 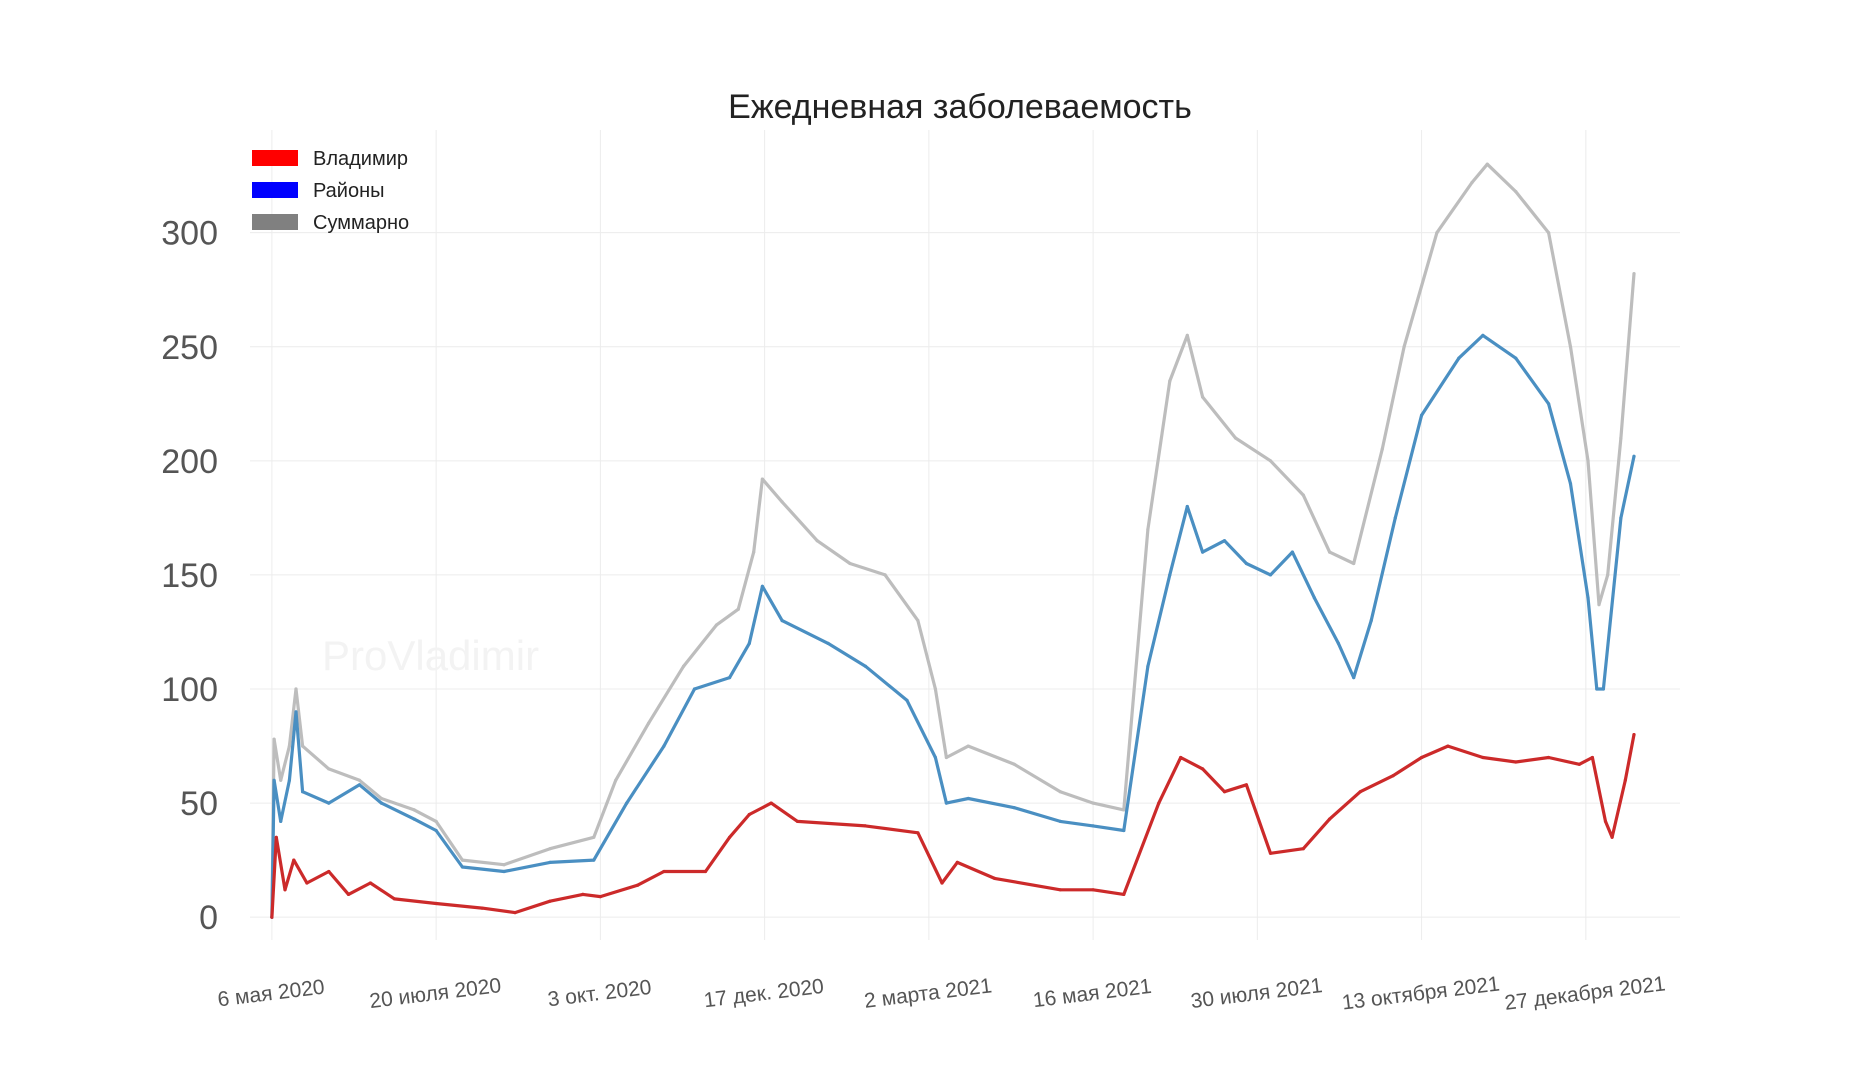 I want to click on x-tick-label: 30 июля 2021, so click(x=1256, y=993).